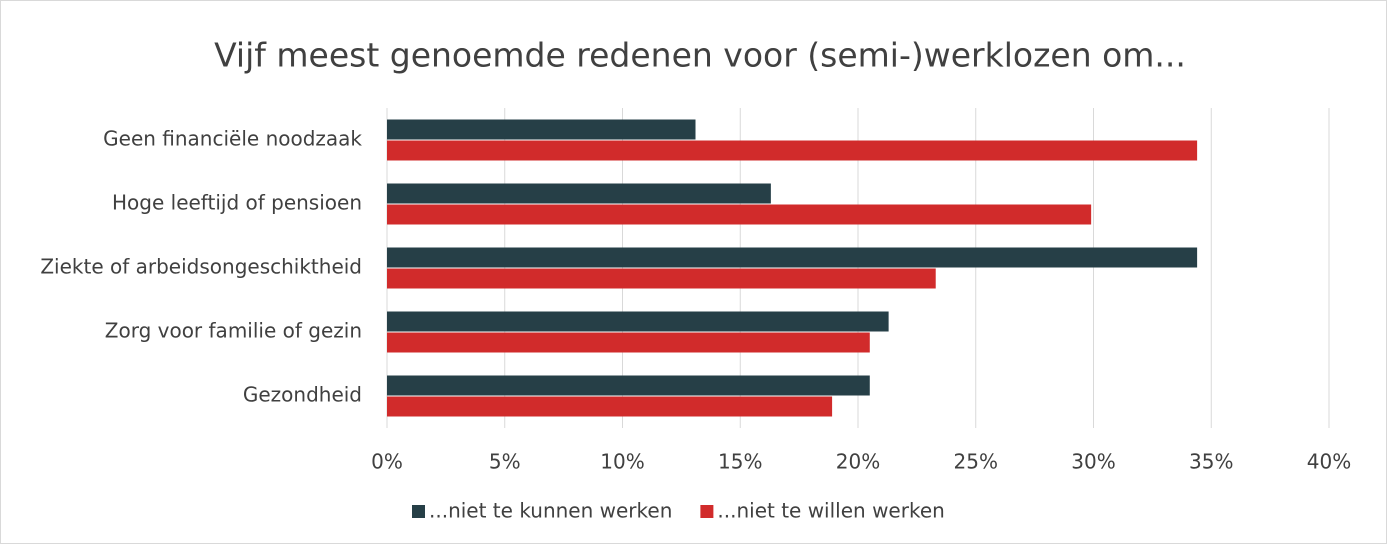  What do you see at coordinates (858, 462) in the screenshot?
I see `x-tick-label: 20%` at bounding box center [858, 462].